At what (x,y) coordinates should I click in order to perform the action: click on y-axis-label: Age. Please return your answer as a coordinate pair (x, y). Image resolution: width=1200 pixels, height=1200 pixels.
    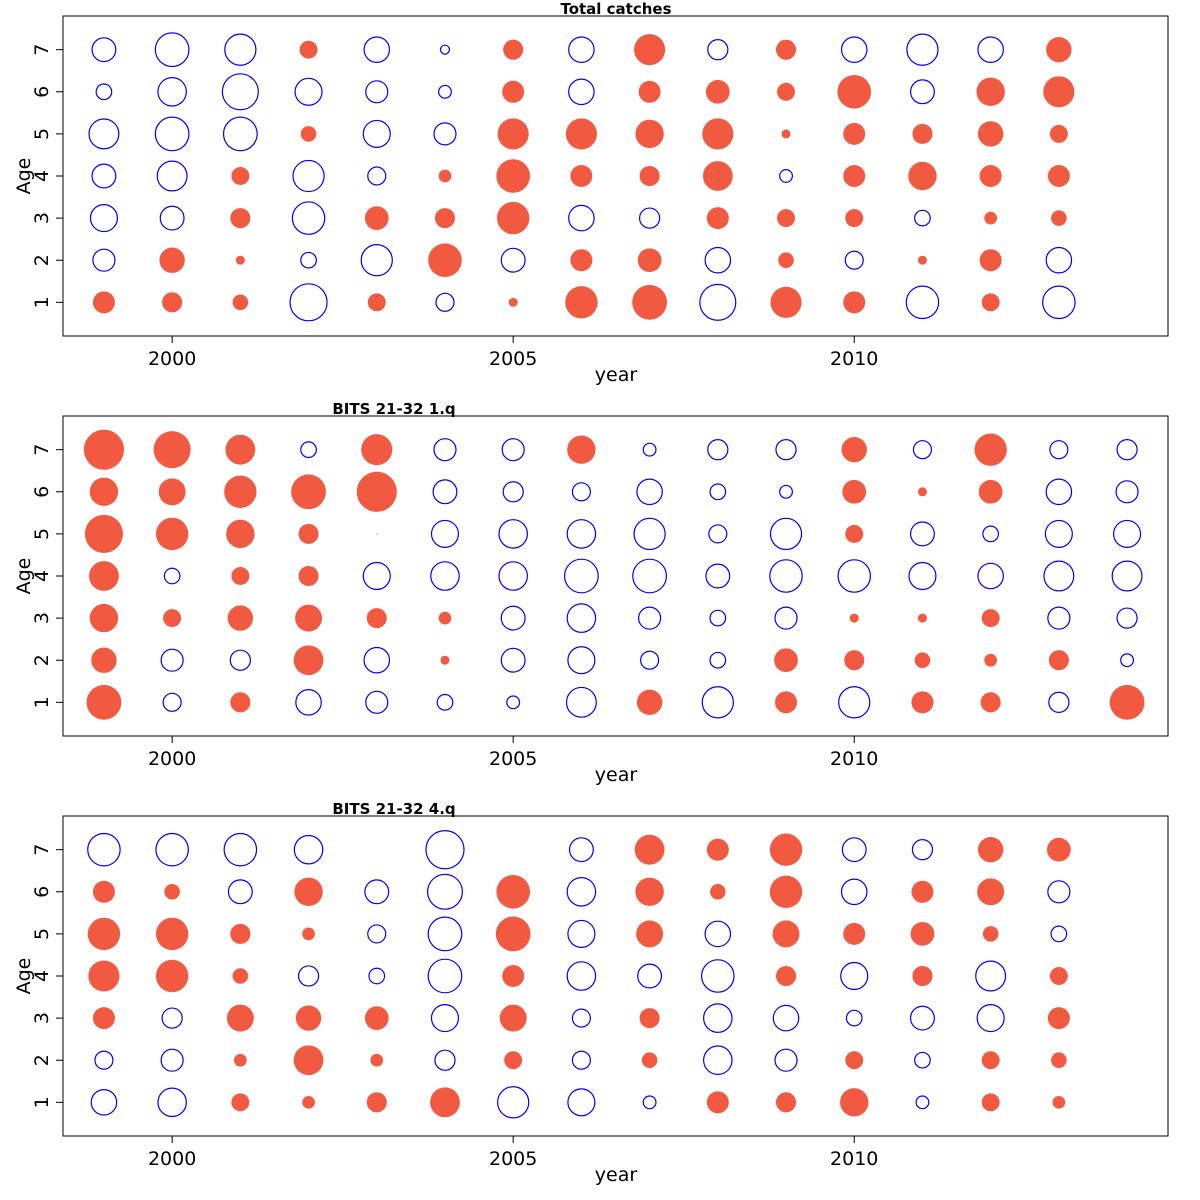
    Looking at the image, I should click on (24, 176).